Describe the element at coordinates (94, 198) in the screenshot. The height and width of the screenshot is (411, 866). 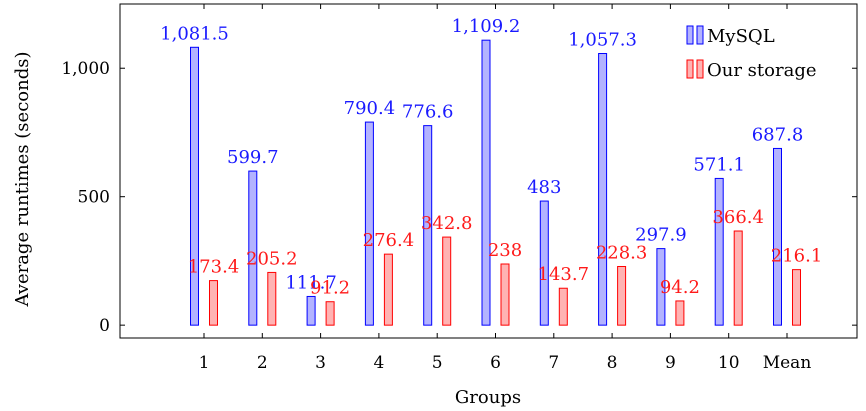
I see `y-tick-label: 500` at that location.